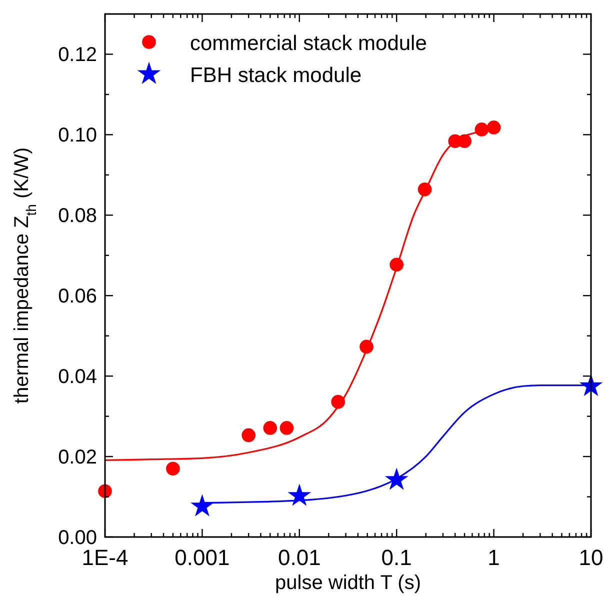 This screenshot has height=599, width=611. What do you see at coordinates (396, 557) in the screenshot?
I see `x-tick-label: 0.1` at bounding box center [396, 557].